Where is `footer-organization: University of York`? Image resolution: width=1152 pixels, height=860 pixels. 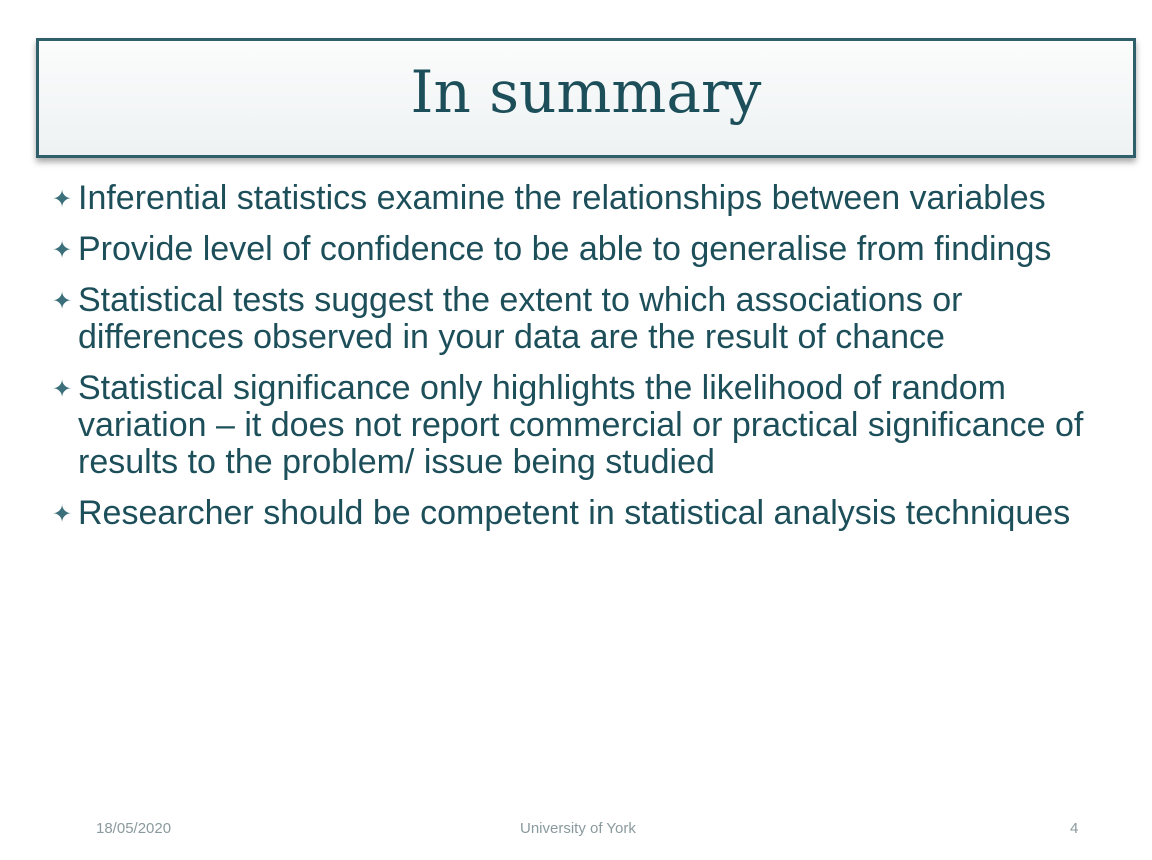
footer-organization: University of York is located at coordinates (578, 828).